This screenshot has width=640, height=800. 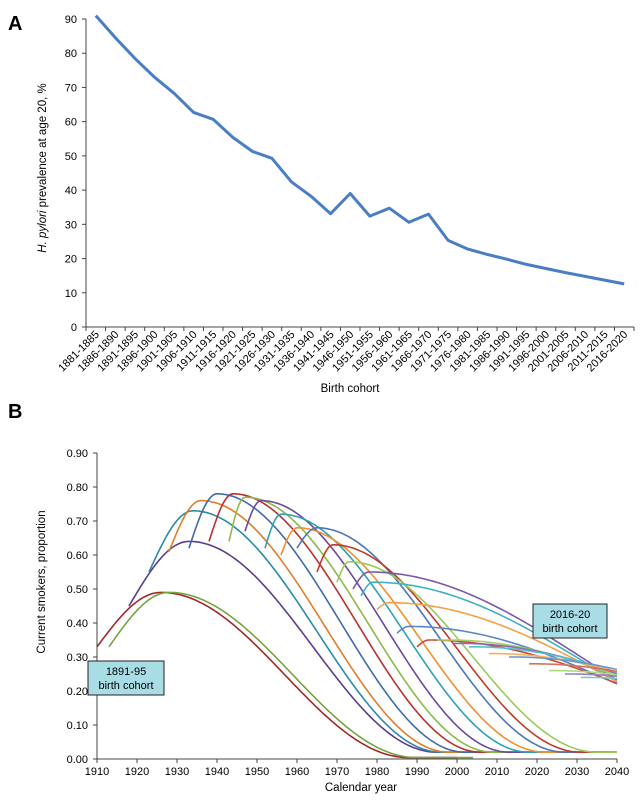 What do you see at coordinates (15, 24) in the screenshot?
I see `panel-a-letter: A` at bounding box center [15, 24].